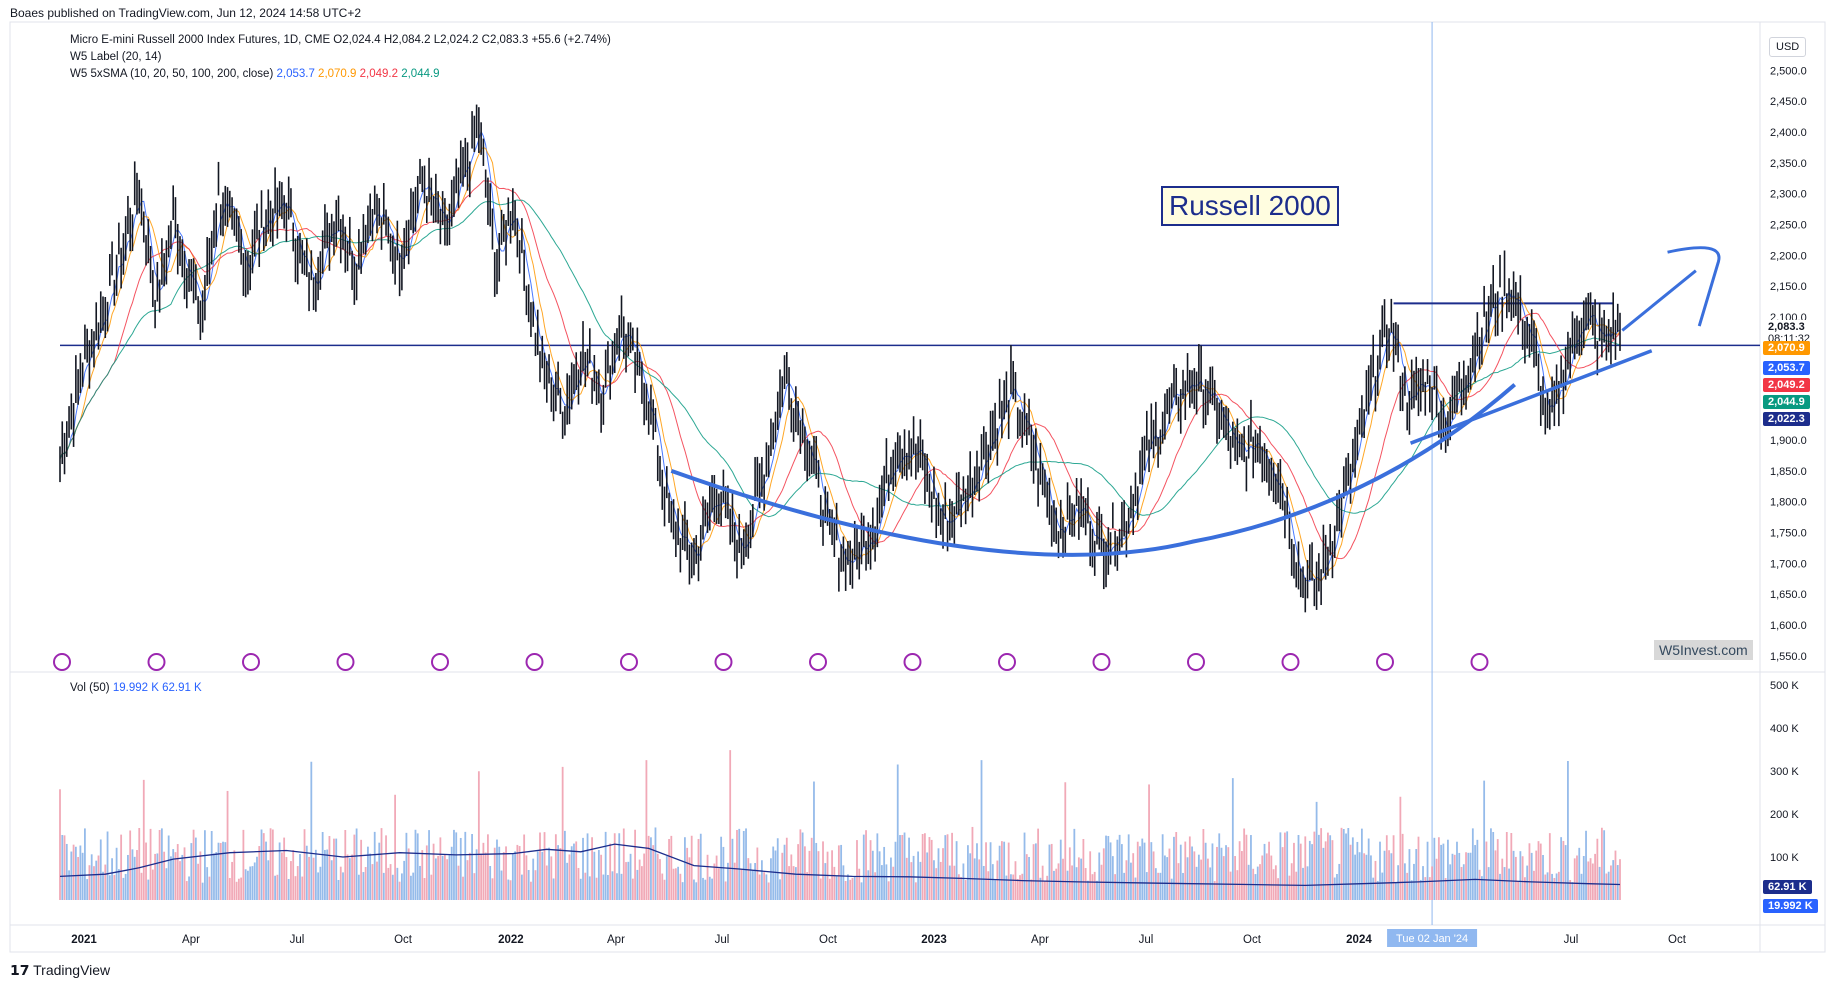 The width and height of the screenshot is (1835, 985). Describe the element at coordinates (172, 74) in the screenshot. I see `sma-legend-title: W5 5xSMA (10, 20, 50, 100, 200, close)` at that location.